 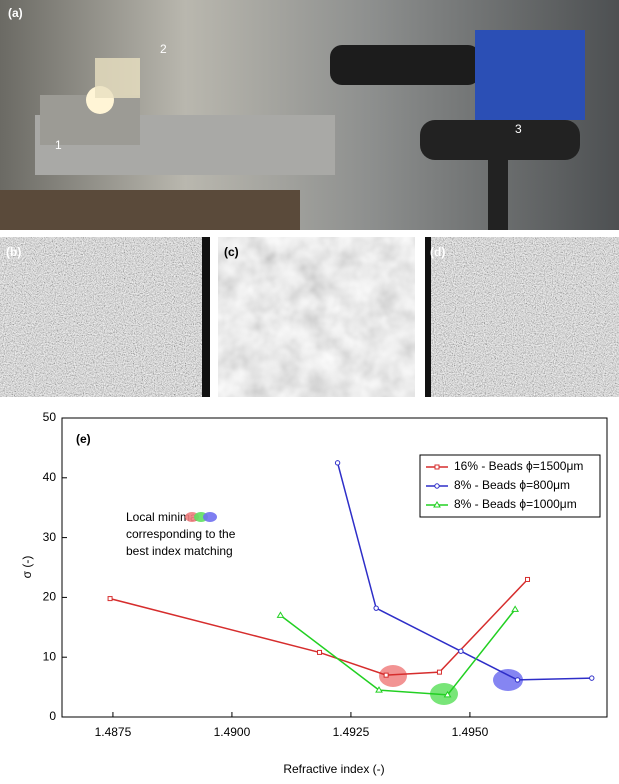 I want to click on table, so click(x=150, y=210).